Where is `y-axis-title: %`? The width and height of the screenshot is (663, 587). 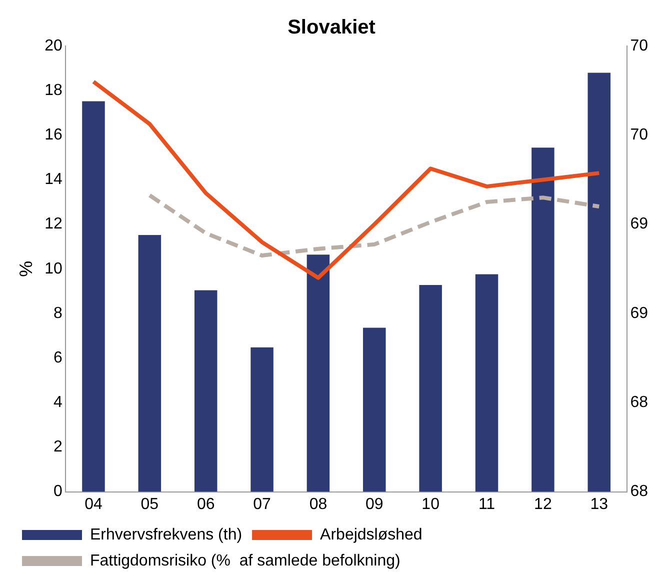 y-axis-title: % is located at coordinates (26, 268).